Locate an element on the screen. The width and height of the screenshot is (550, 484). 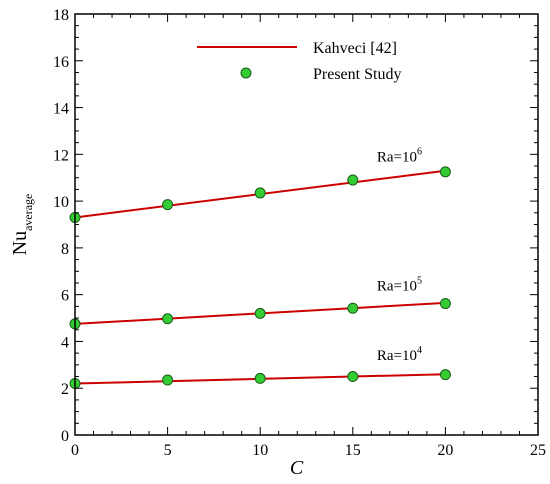
legend-marker-swatch is located at coordinates (246, 73).